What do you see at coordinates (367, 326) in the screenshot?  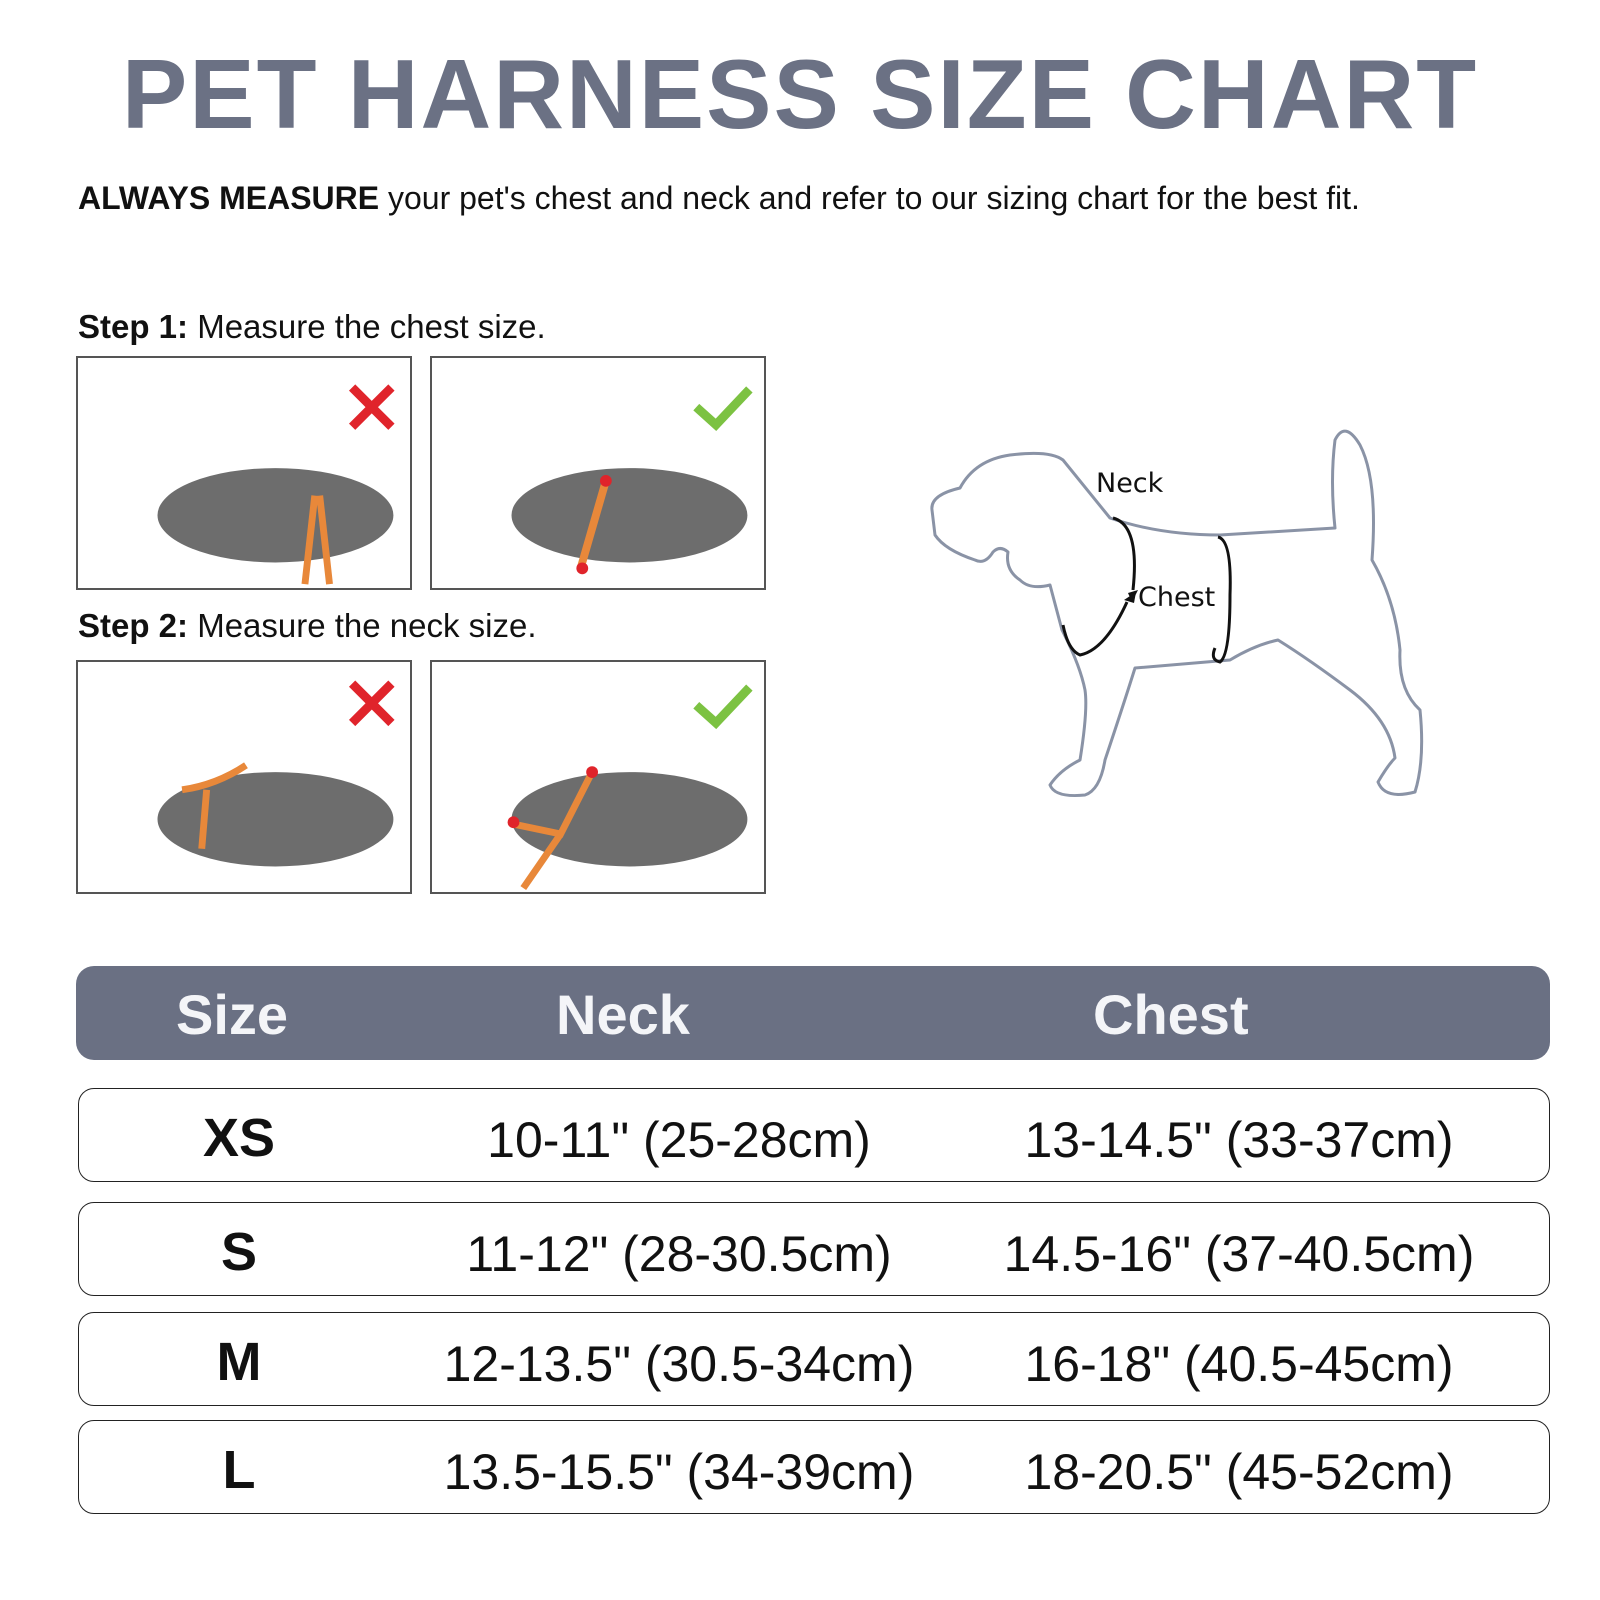 I see `step-1-text: Measure the chest size.` at bounding box center [367, 326].